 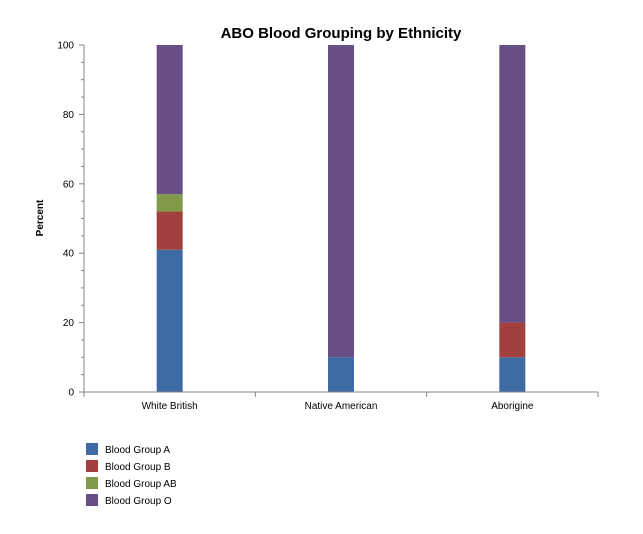 I want to click on x-tick-label: Native American, so click(x=341, y=406).